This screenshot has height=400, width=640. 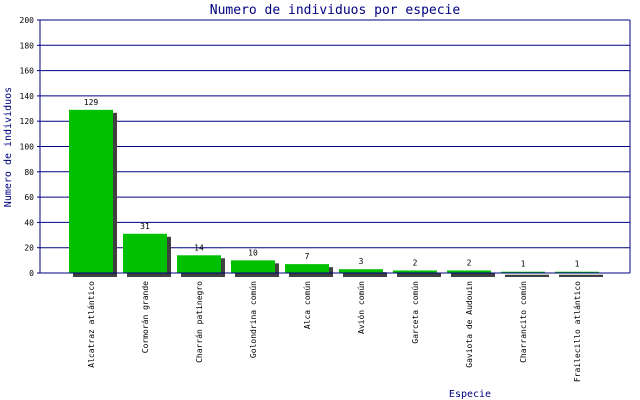 What do you see at coordinates (27, 121) in the screenshot?
I see `y-tick-label: 120` at bounding box center [27, 121].